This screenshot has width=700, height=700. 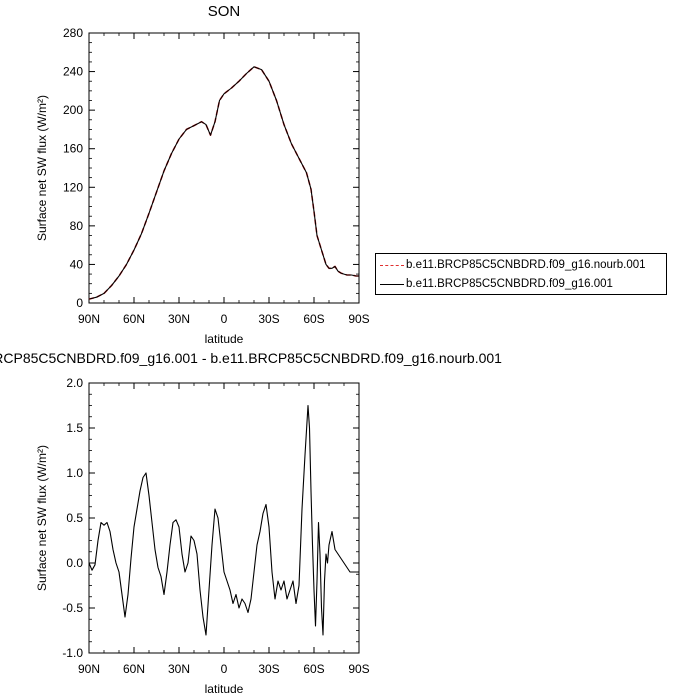 I want to click on top-chart-title: SON, so click(x=224, y=11).